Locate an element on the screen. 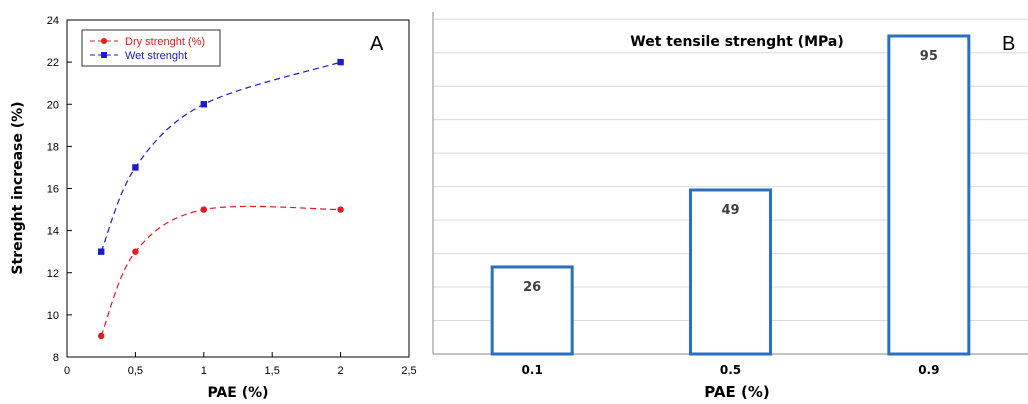 The image size is (1028, 404). legend-label-wet: Wet strenght is located at coordinates (156, 56).